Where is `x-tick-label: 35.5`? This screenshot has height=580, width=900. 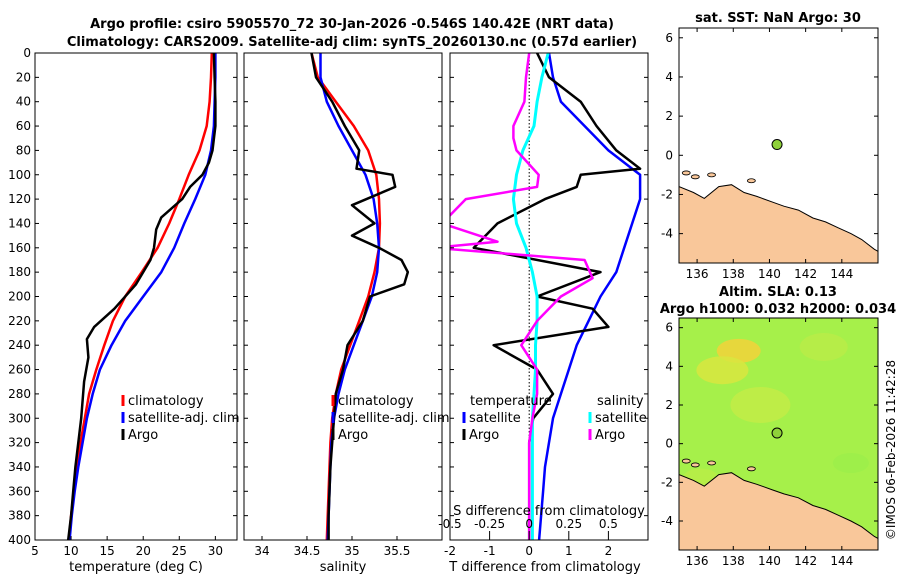
x-tick-label: 35.5 is located at coordinates (397, 551).